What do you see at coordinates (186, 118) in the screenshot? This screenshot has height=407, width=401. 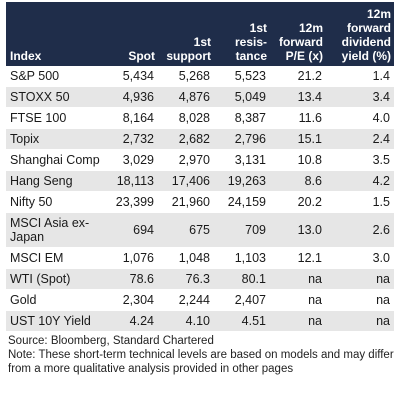 I see `table-cell: 8,028` at bounding box center [186, 118].